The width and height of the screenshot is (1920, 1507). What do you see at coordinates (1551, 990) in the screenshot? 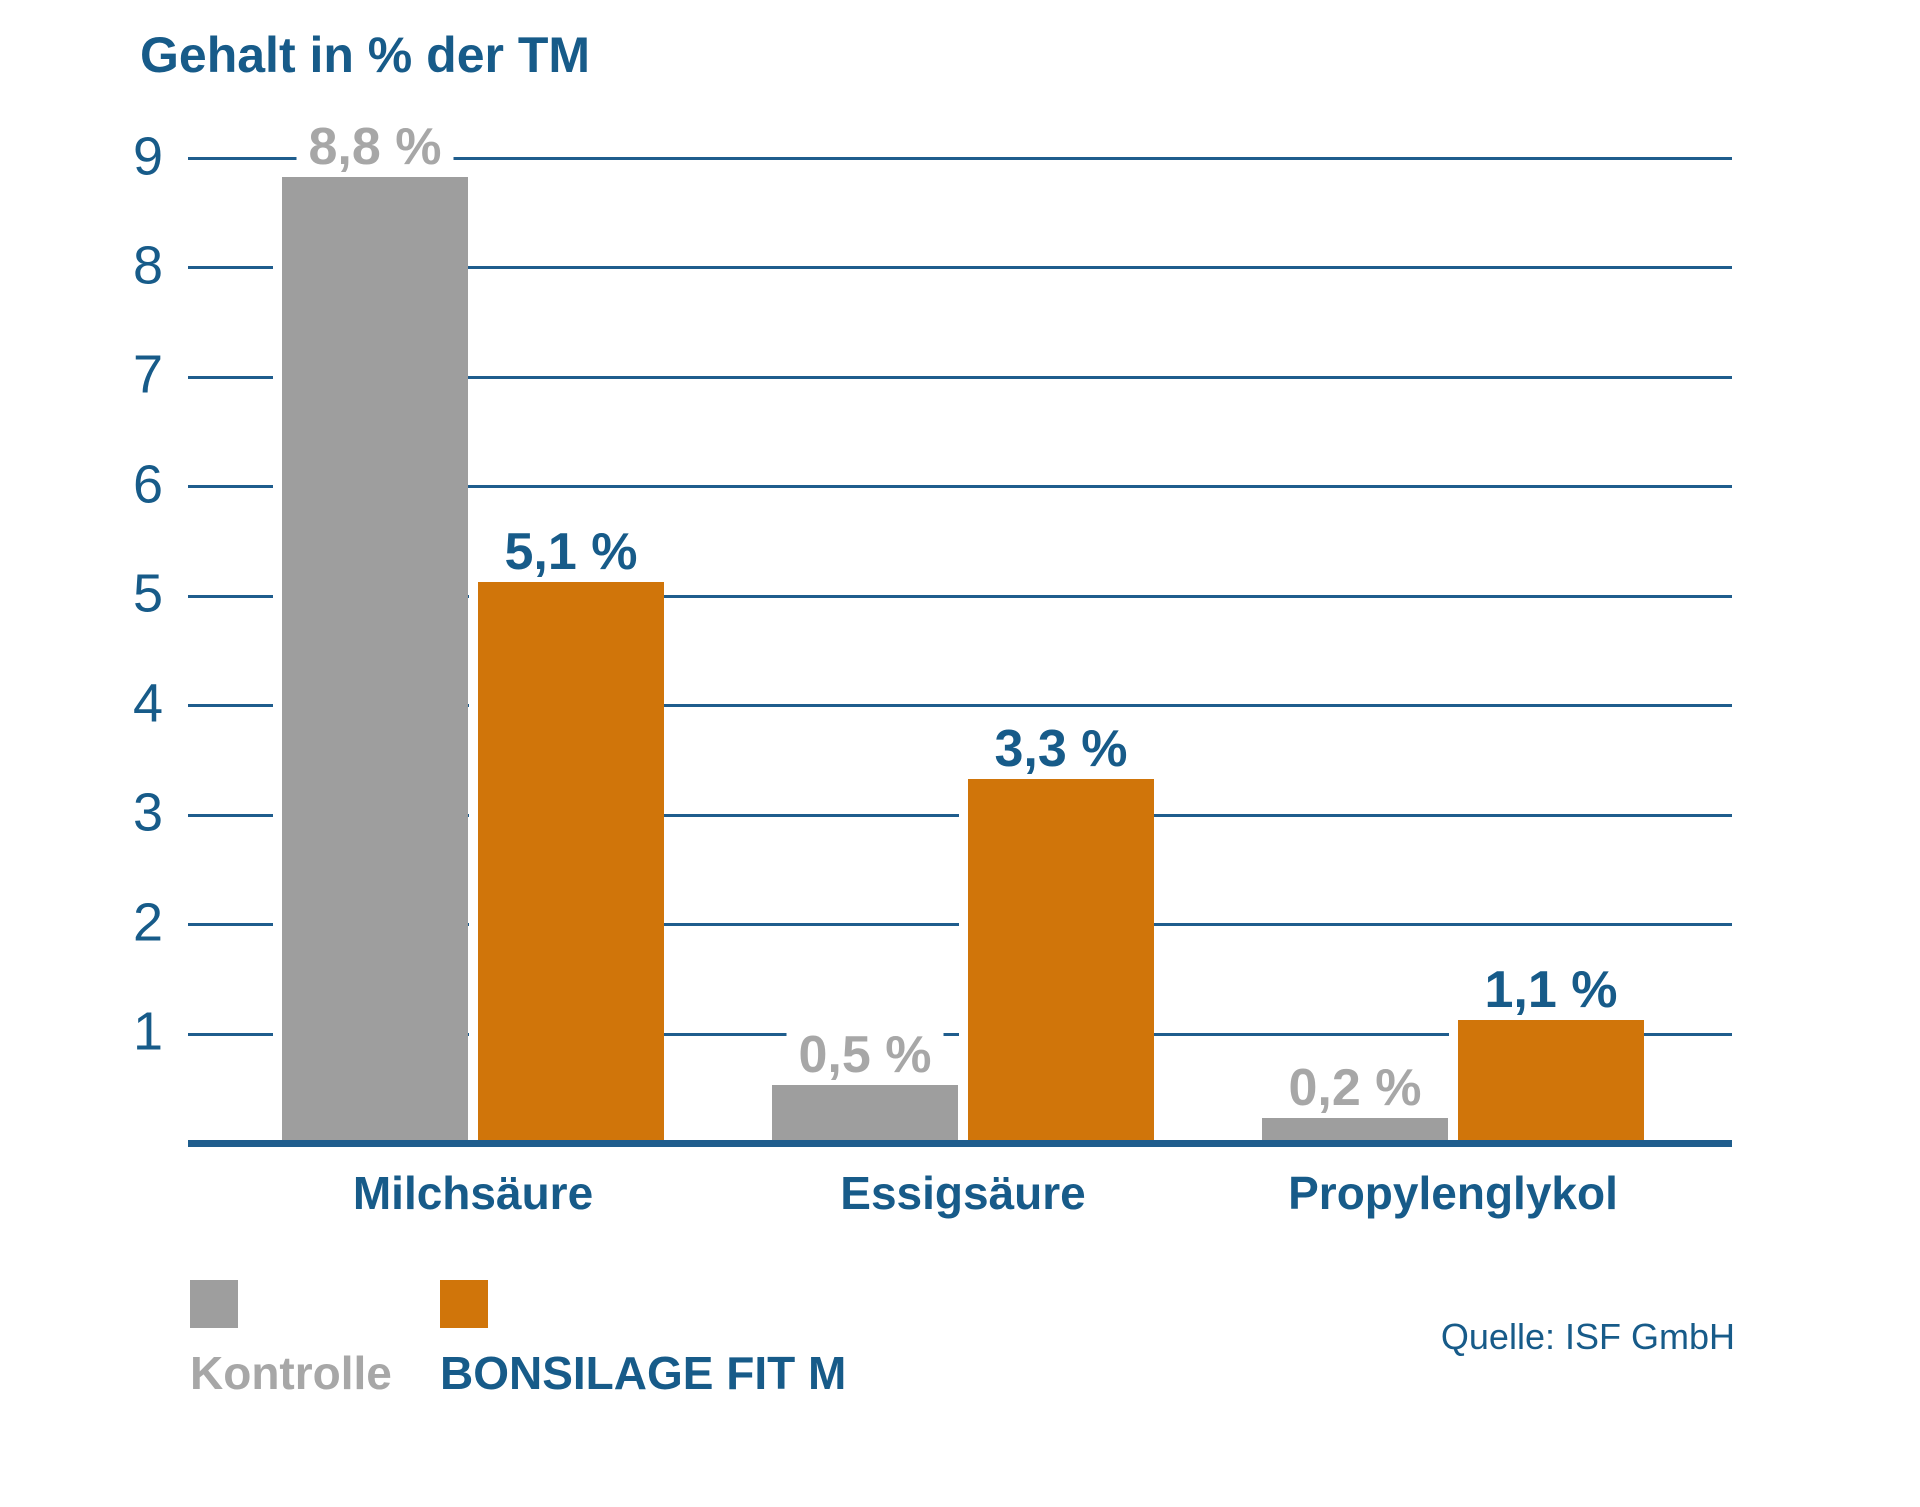
I see `value-label-bonsilage-fit-m-propylenglykol: 1,1 %` at bounding box center [1551, 990].